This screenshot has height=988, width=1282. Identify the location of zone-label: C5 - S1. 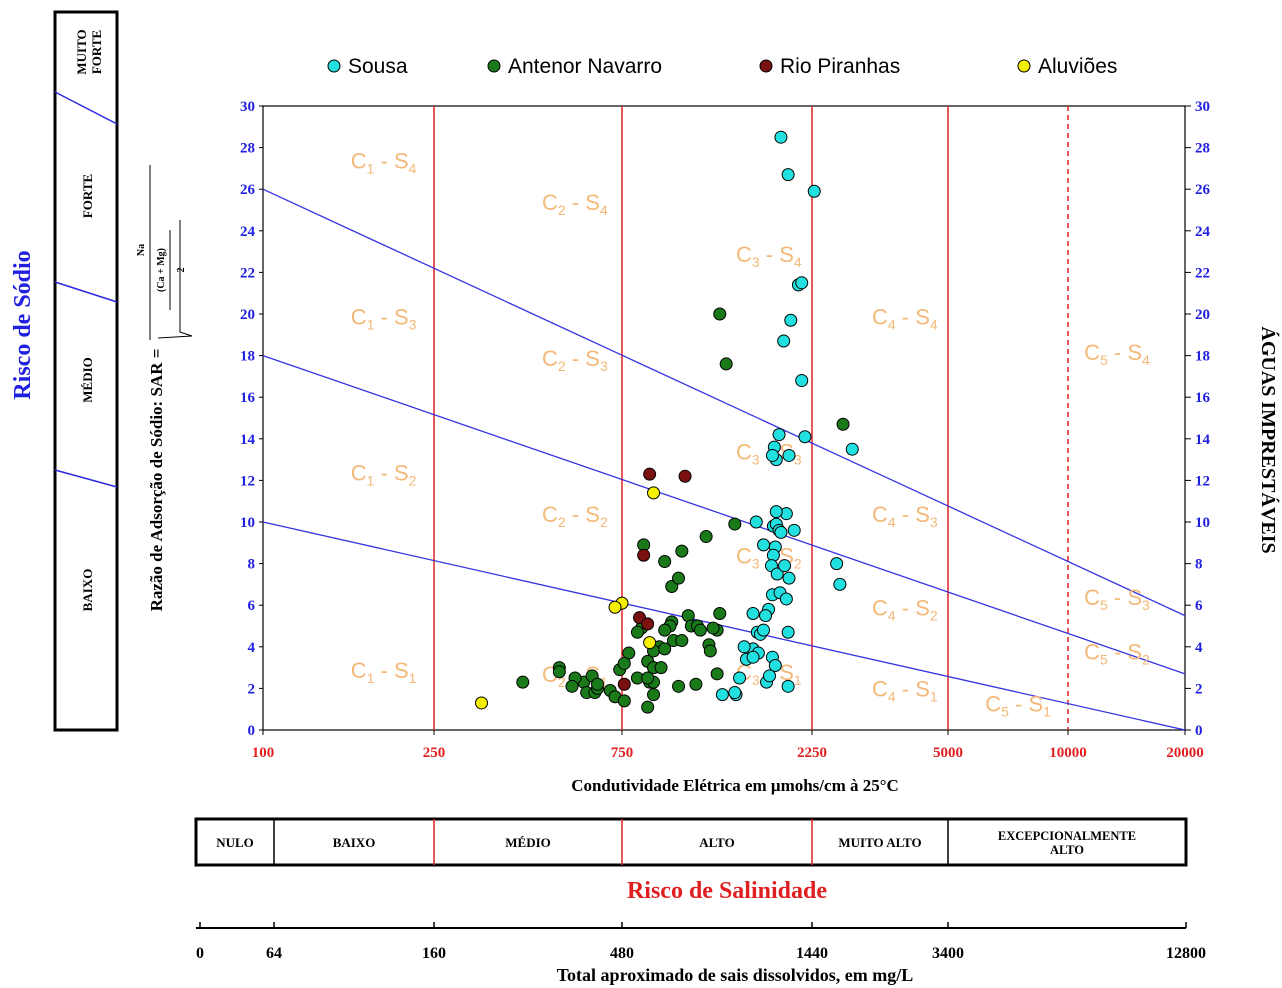
(1018, 705).